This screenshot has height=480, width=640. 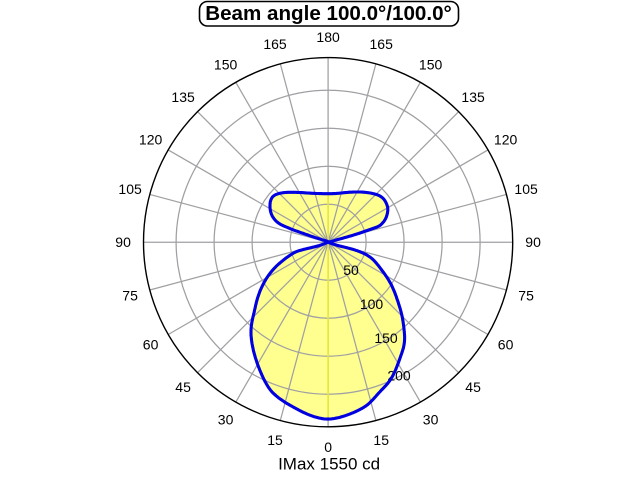 I want to click on svg-text: 180, so click(x=328, y=37).